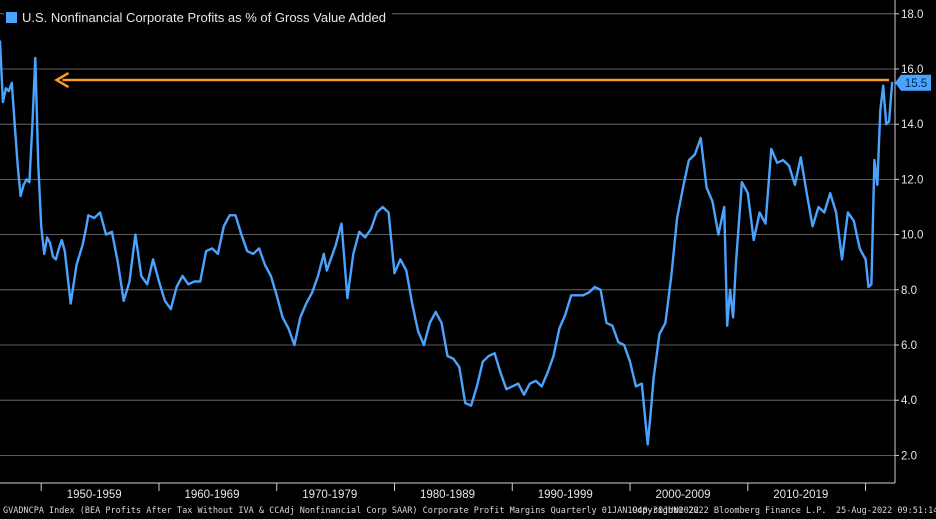 The image size is (936, 519). I want to click on last-value-badge, so click(913, 82).